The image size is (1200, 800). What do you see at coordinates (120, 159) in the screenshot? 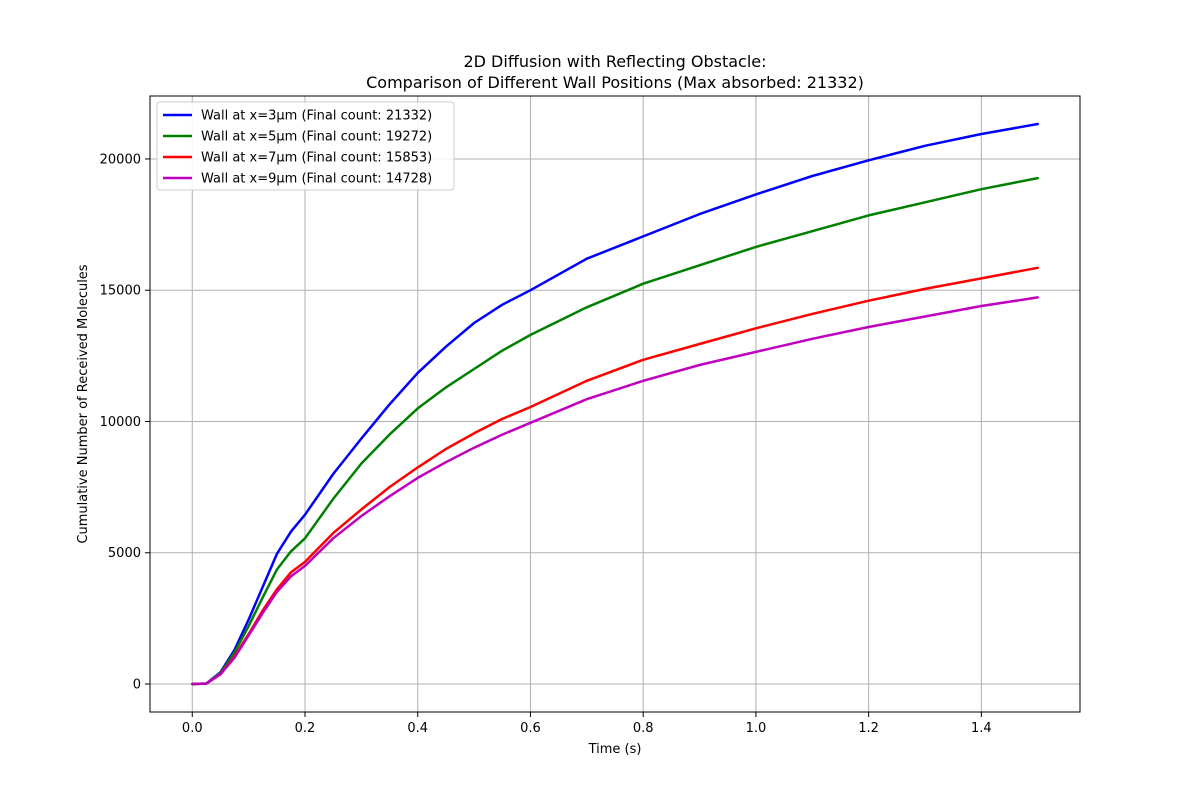
I see `y-tick-label: 20000` at bounding box center [120, 159].